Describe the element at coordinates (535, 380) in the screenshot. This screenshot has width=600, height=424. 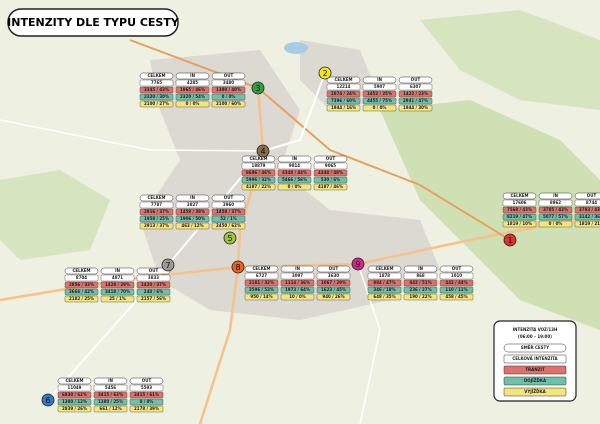
I see `legend-label: DOJÍŽĎKA` at that location.